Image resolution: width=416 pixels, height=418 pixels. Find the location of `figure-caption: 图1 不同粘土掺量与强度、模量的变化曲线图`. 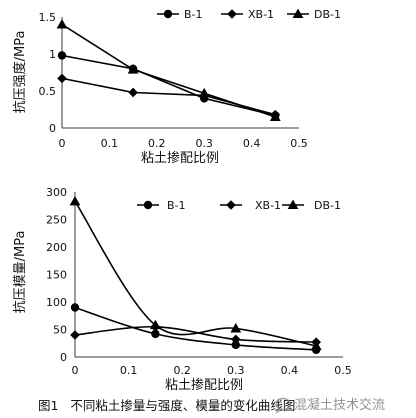

figure-caption: 图1 不同粘土掺量与强度、模量的变化曲线图 is located at coordinates (166, 405).